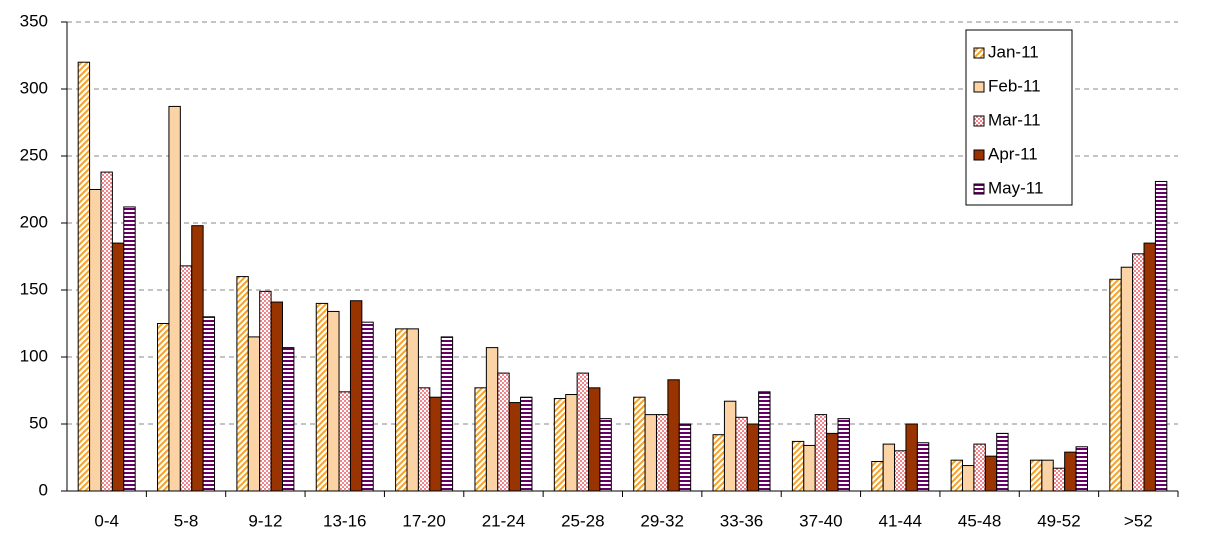 The width and height of the screenshot is (1206, 537). Describe the element at coordinates (38, 422) in the screenshot. I see `y-tick-label: 50` at that location.